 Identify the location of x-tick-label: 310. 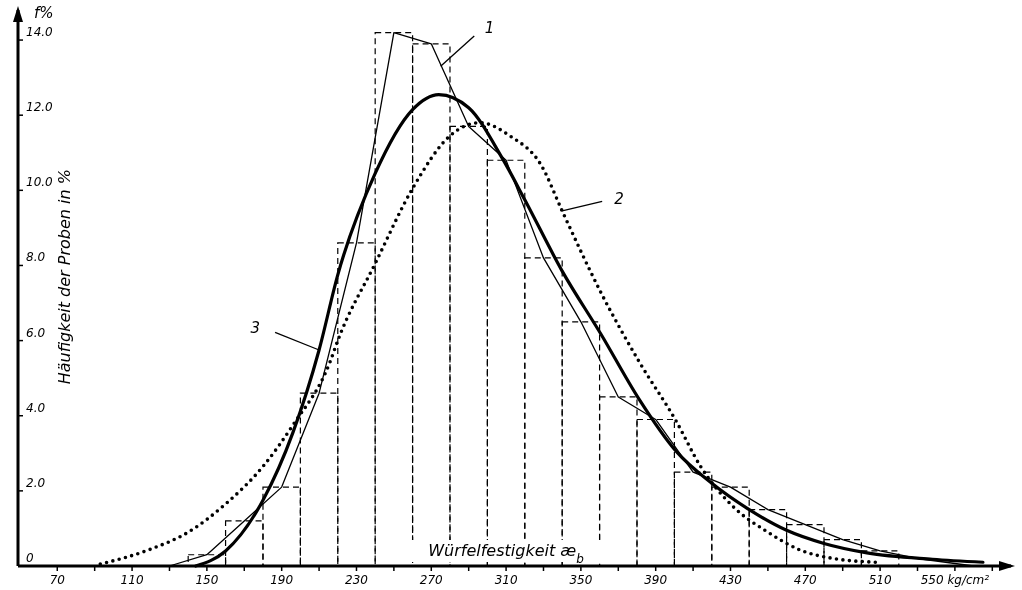
(506, 580).